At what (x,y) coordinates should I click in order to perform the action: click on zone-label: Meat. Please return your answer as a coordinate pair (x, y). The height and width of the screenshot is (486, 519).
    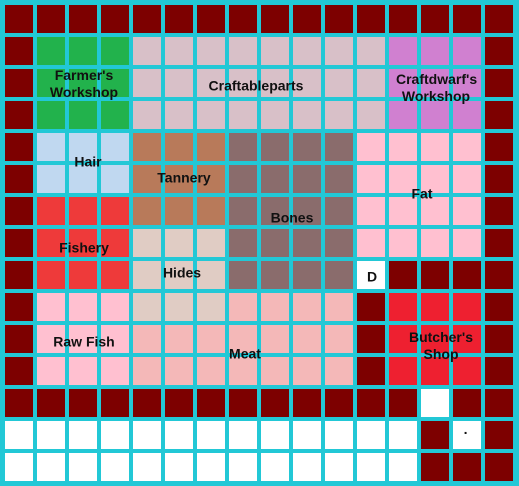
    Looking at the image, I should click on (245, 353).